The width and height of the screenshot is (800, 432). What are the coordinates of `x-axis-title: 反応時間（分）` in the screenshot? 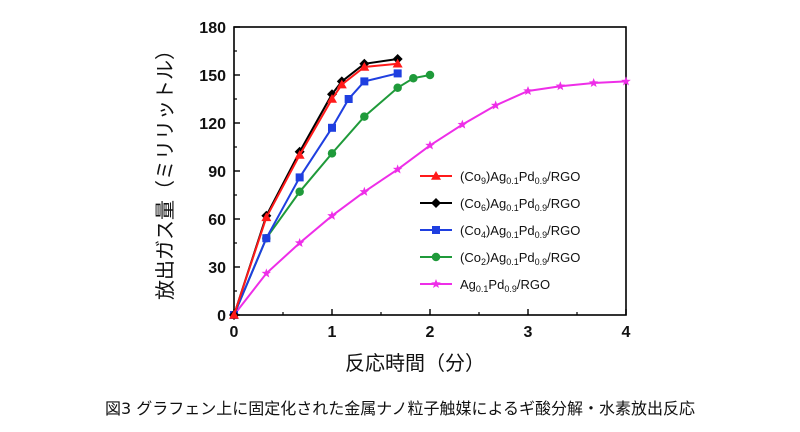 It's located at (415, 363).